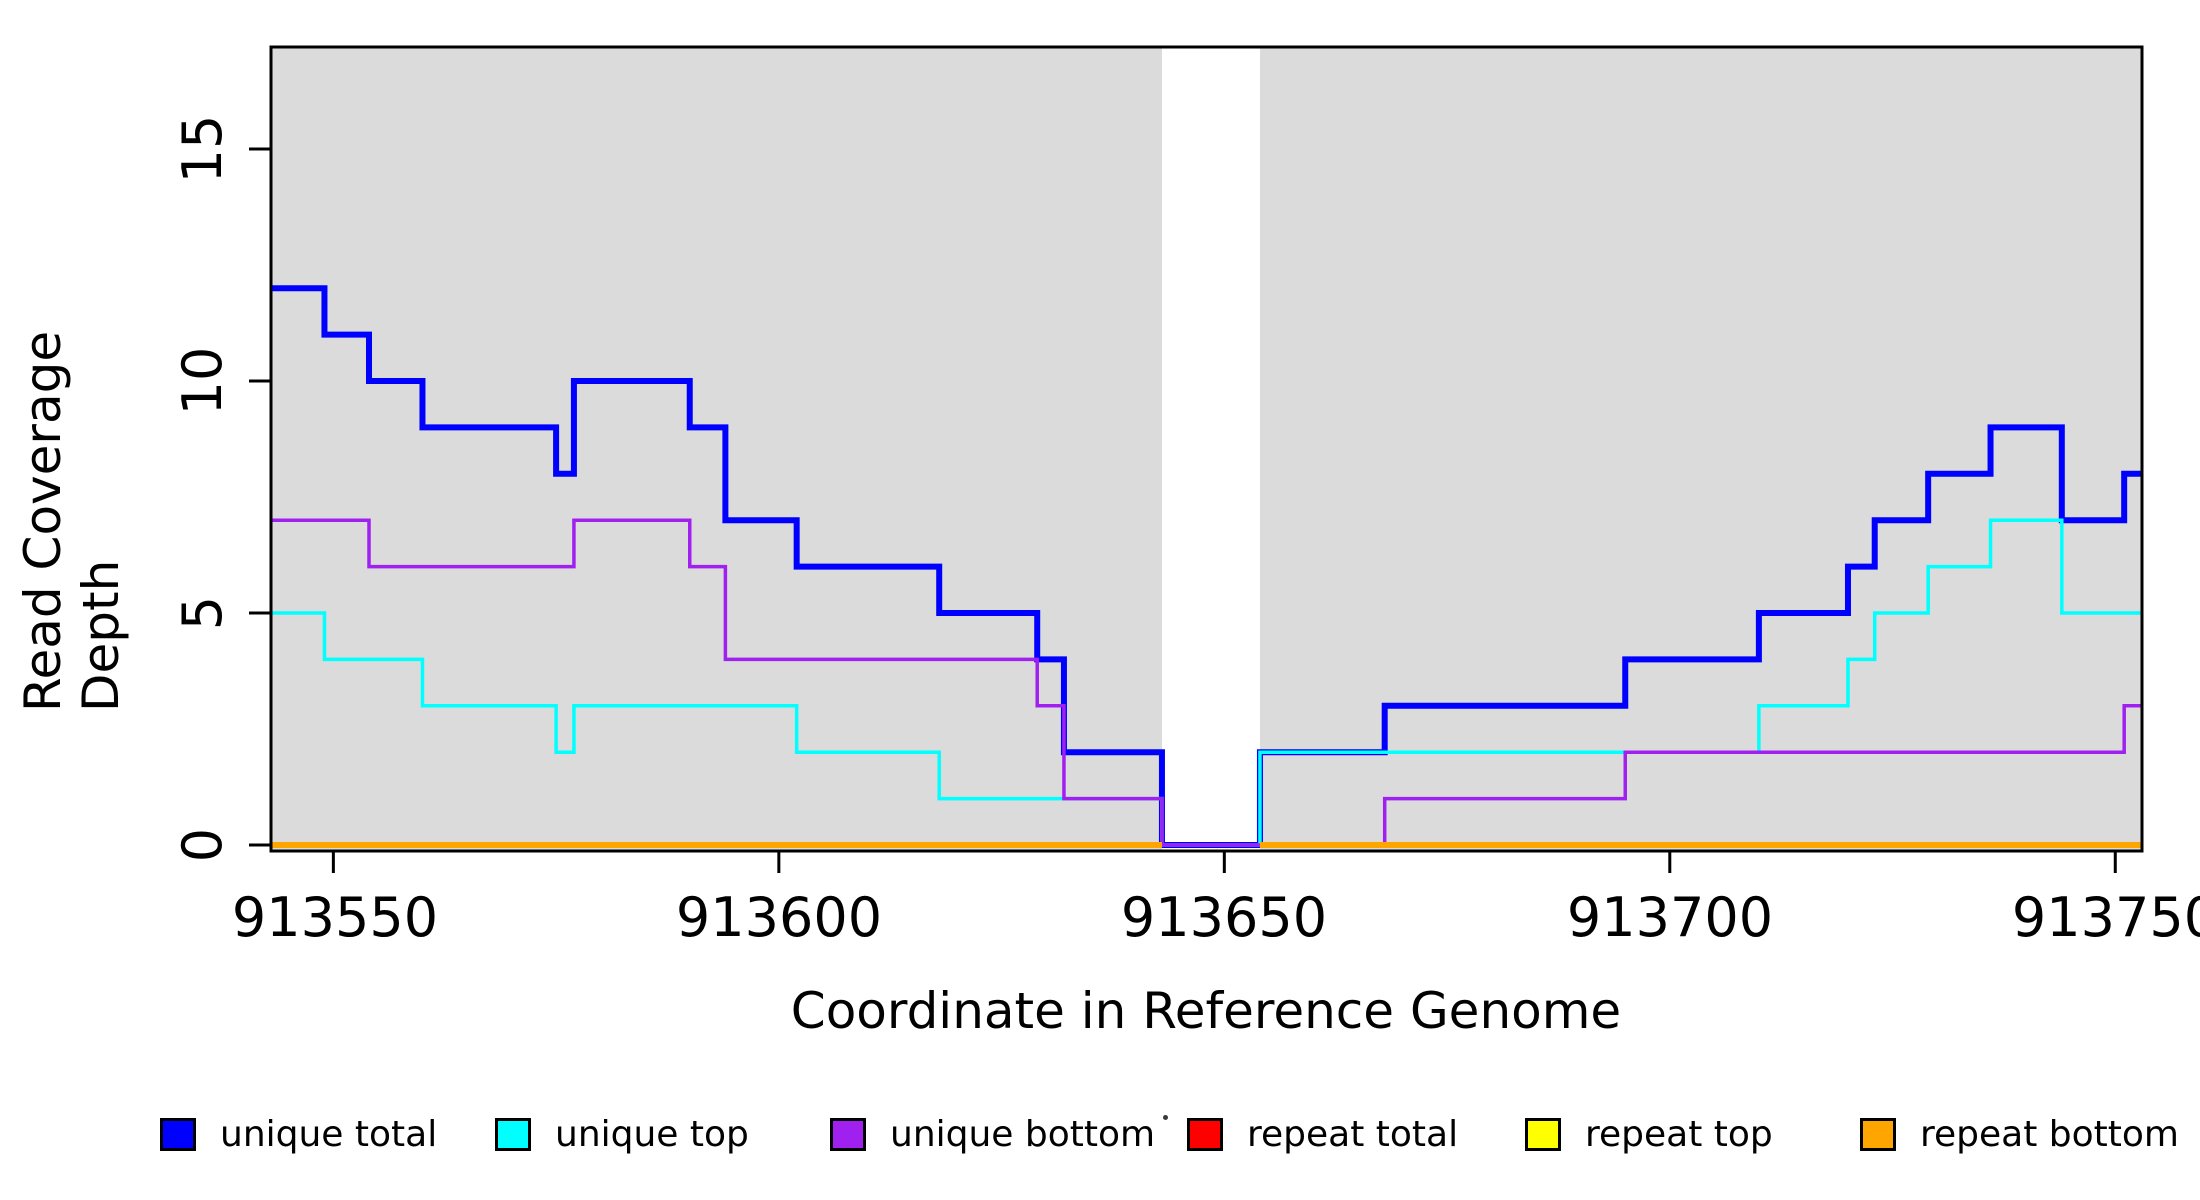 Image resolution: width=2200 pixels, height=1200 pixels. I want to click on y-tick-label-15: 15, so click(202, 149).